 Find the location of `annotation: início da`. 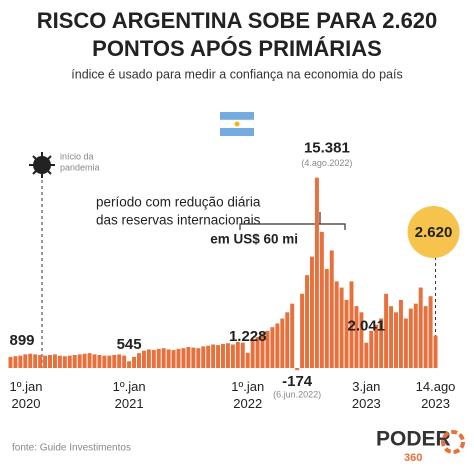

annotation: início da is located at coordinates (77, 156).